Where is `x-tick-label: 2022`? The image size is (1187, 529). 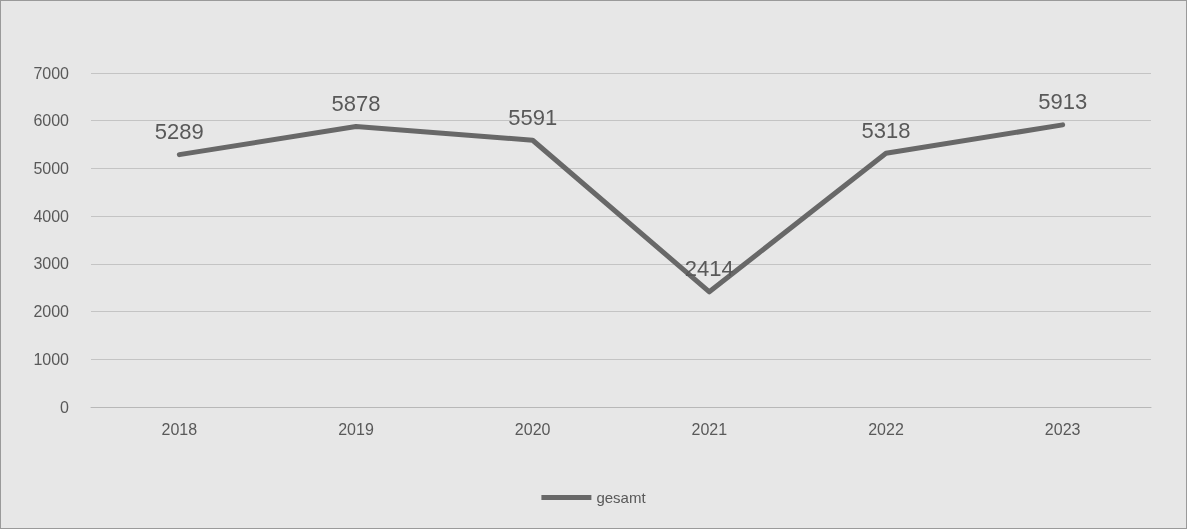
x-tick-label: 2022 is located at coordinates (886, 429).